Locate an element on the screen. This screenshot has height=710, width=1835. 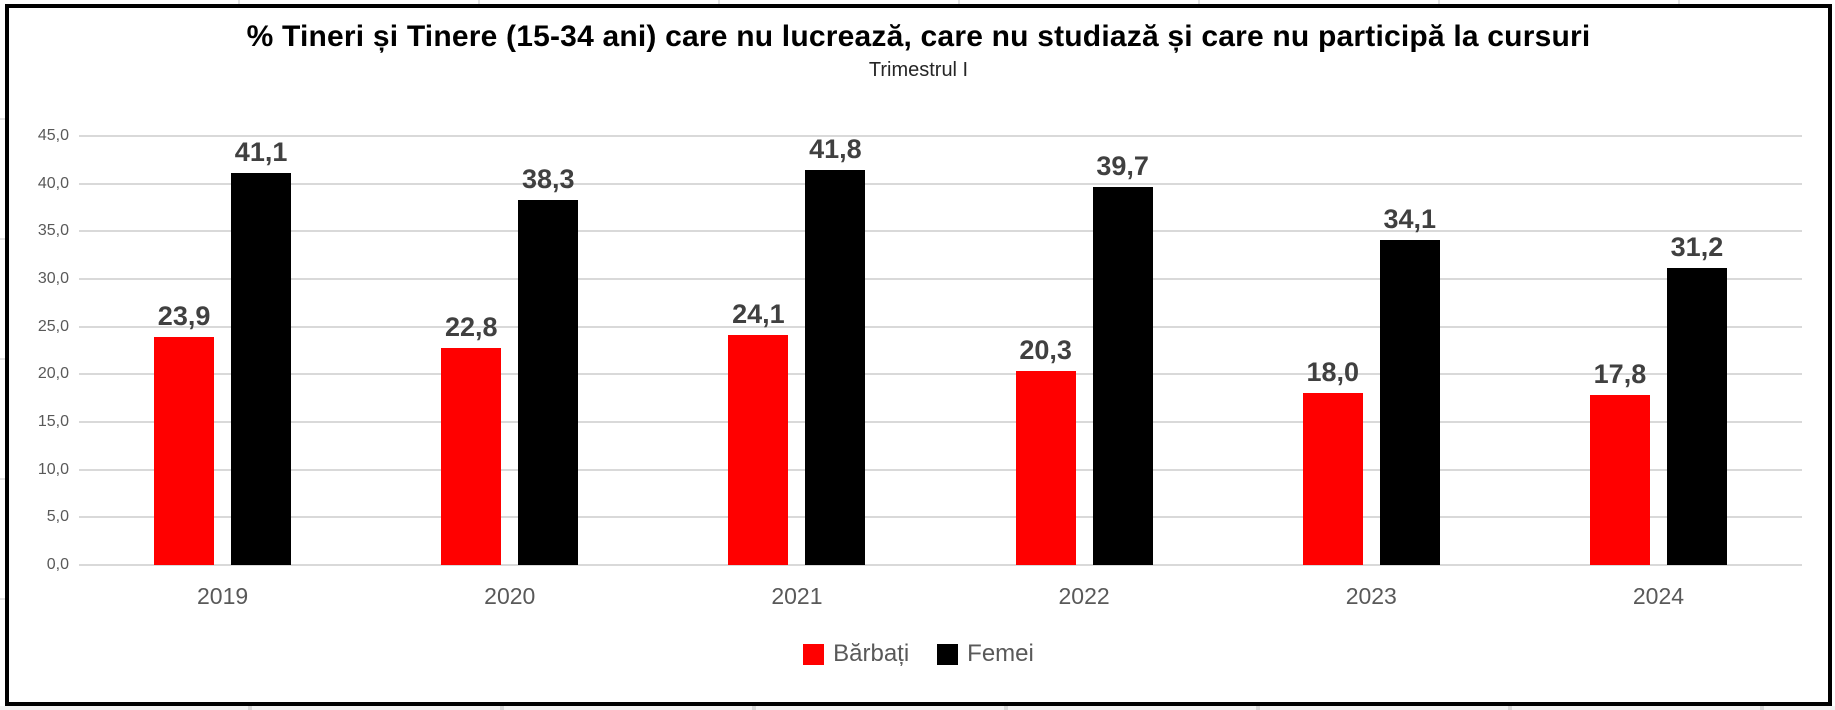
data-label: 22,8 is located at coordinates (471, 326).